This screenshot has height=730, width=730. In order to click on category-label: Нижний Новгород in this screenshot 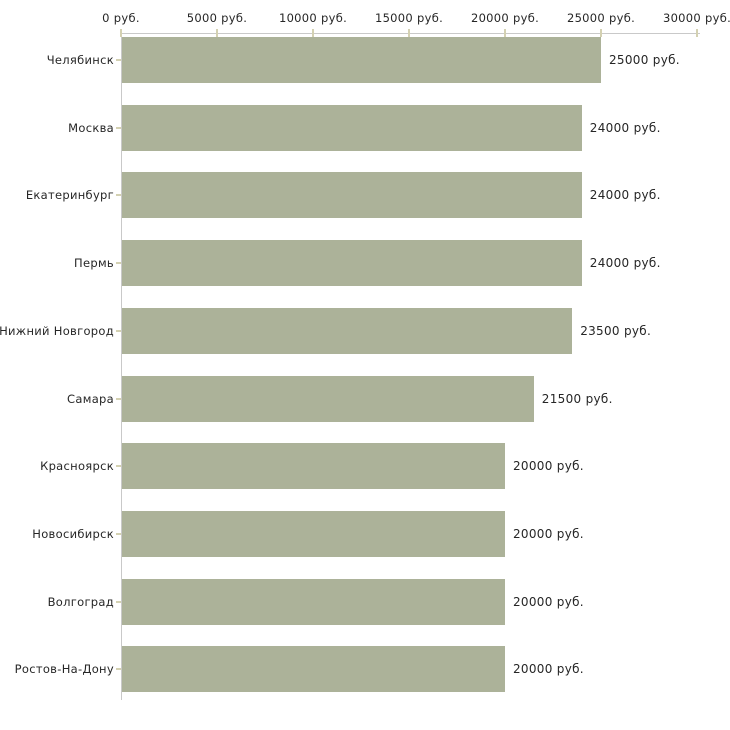, I will do `click(57, 330)`.